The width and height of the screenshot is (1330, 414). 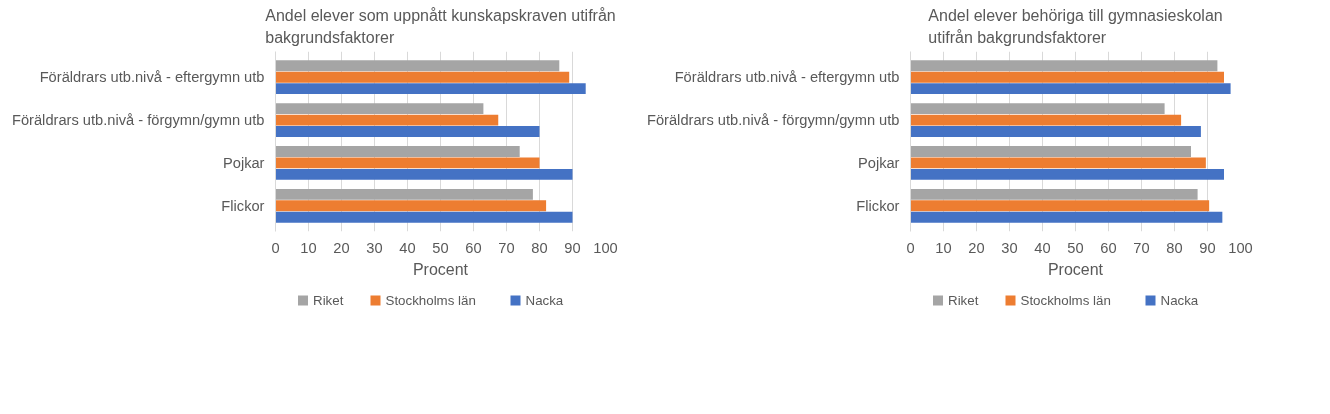 What do you see at coordinates (440, 27) in the screenshot?
I see `chart-title: Andel elever som uppnått kunskapskraven utifrån bakgrundsfaktorer` at bounding box center [440, 27].